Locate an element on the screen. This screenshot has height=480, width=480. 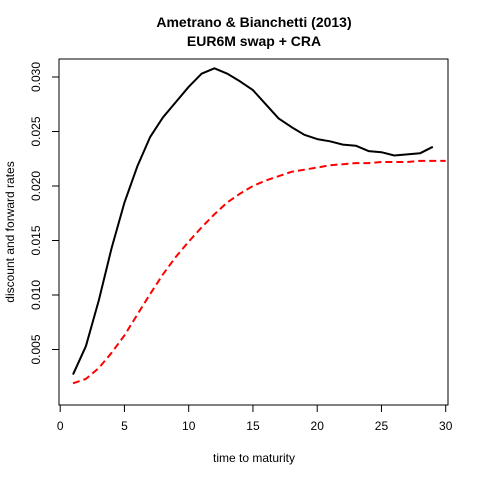
y-tick-label: 0.005 is located at coordinates (36, 349).